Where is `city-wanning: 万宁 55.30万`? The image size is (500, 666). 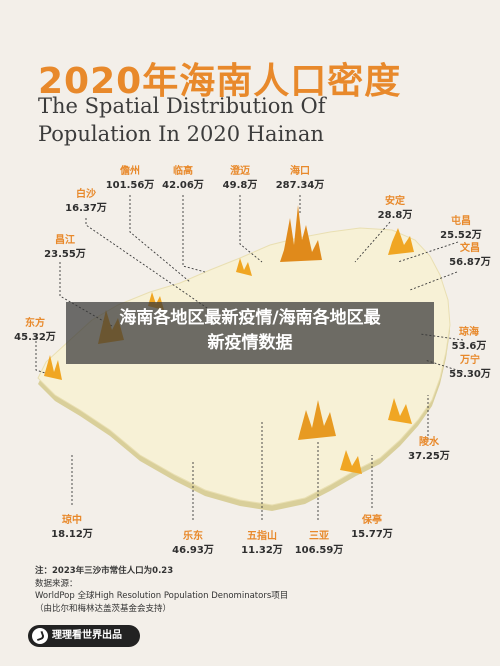 city-wanning: 万宁 55.30万 is located at coordinates (470, 367).